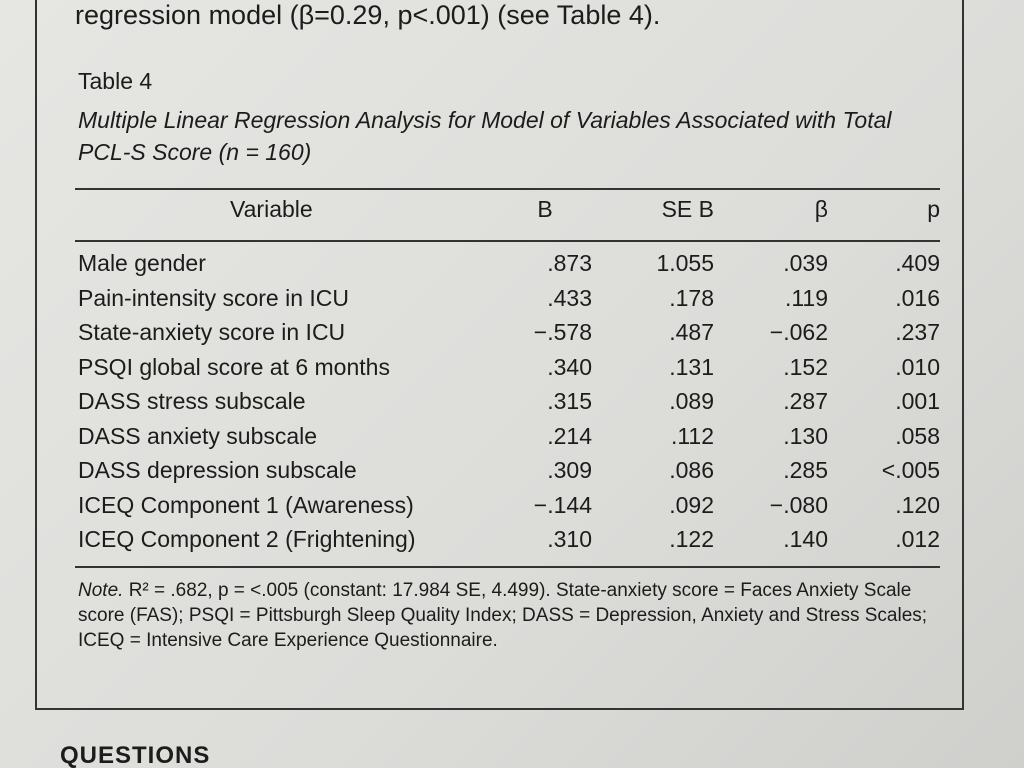 The height and width of the screenshot is (768, 1024). Describe the element at coordinates (507, 567) in the screenshot. I see `bottom-rule` at that location.